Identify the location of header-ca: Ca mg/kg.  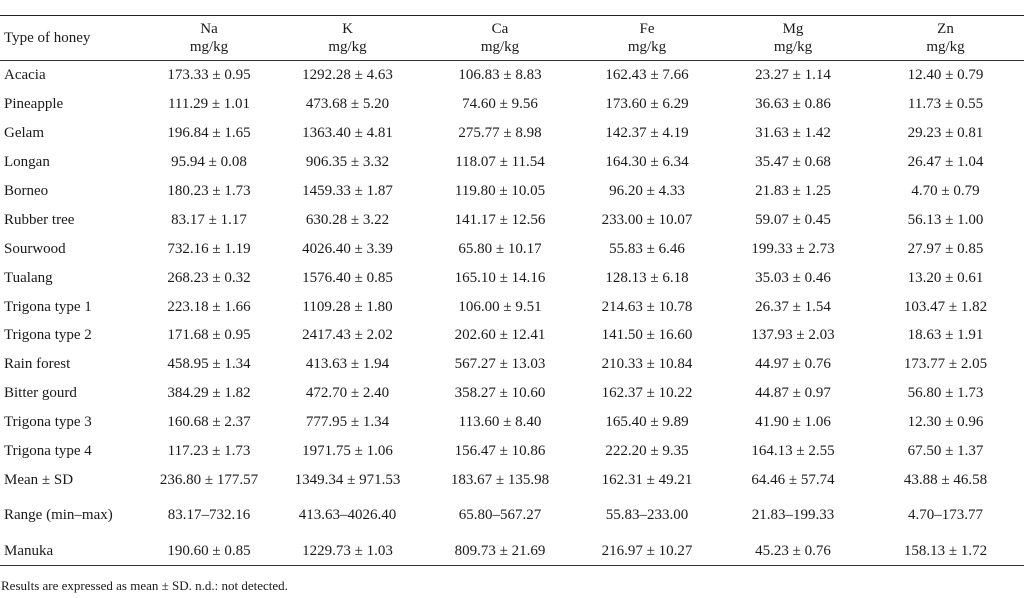
(500, 39).